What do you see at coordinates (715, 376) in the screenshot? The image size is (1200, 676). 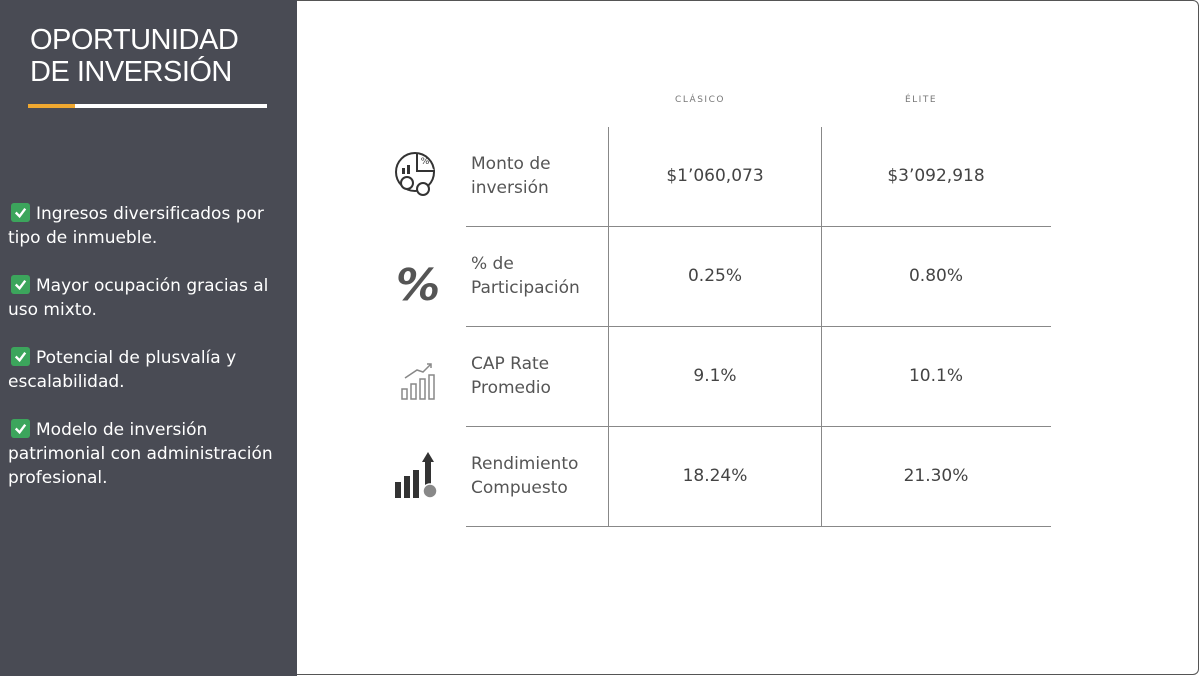 I see `cell-value: 9.1%` at bounding box center [715, 376].